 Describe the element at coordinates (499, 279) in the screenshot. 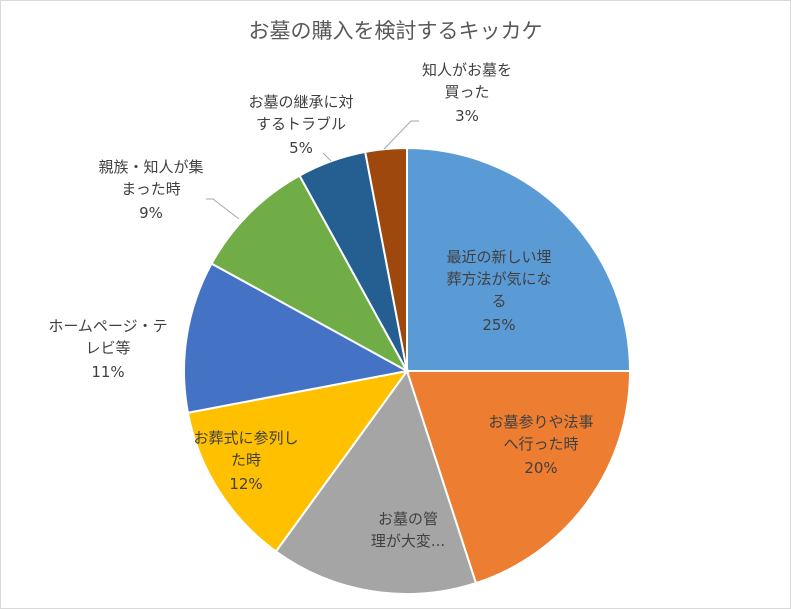

I see `slice-label: 葬方法が気にな` at that location.